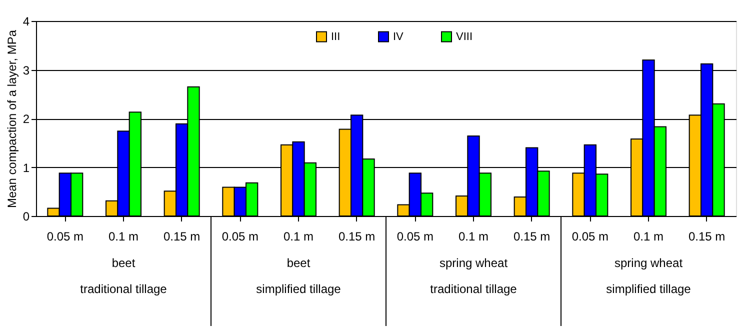 The image size is (752, 329). I want to click on text: spring wheat simplified tillage, so click(649, 276).